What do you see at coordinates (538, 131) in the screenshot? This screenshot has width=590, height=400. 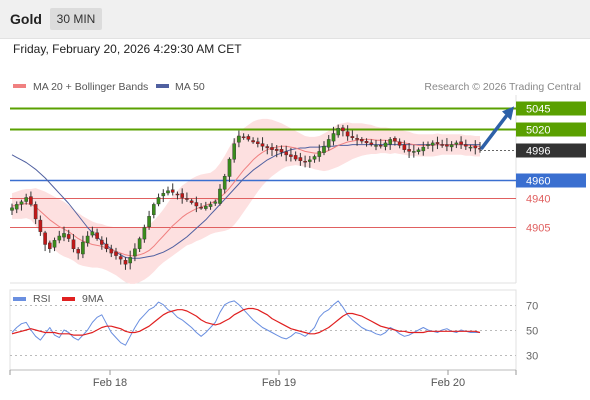 I see `resistance-label-5020: 5020` at bounding box center [538, 131].